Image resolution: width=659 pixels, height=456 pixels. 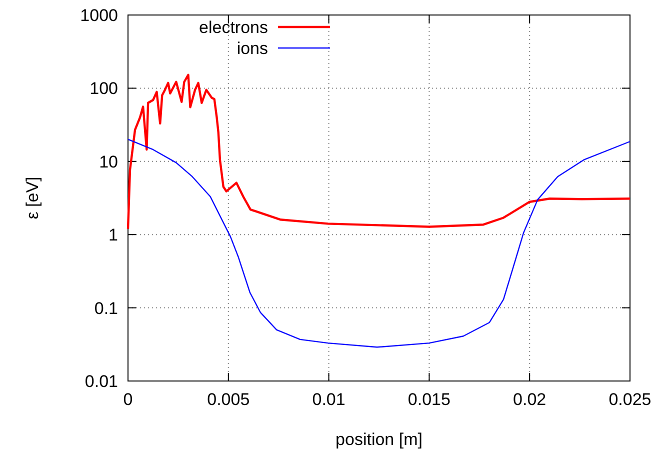 I want to click on x-axis-title: position [m], so click(x=379, y=439).